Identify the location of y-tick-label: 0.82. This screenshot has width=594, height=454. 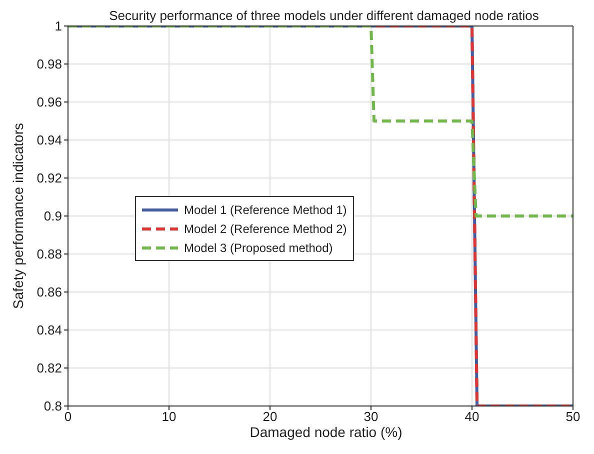
(49, 368).